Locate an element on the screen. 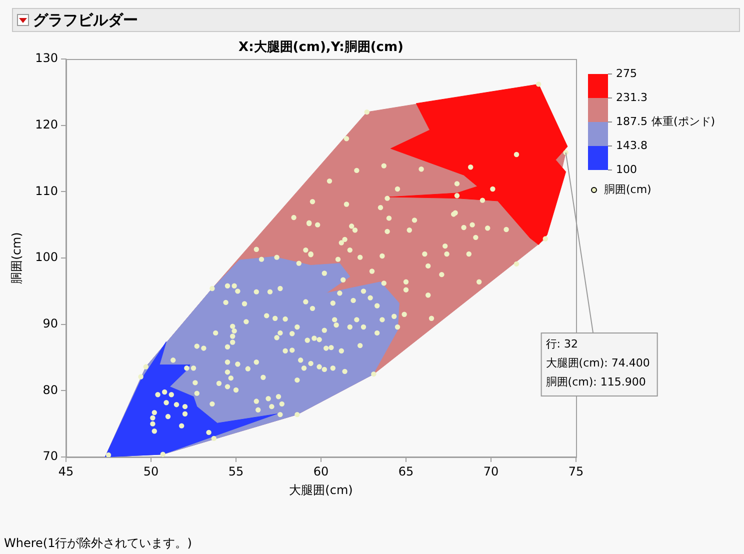 The width and height of the screenshot is (744, 554). y-tick-label: 80 is located at coordinates (50, 389).